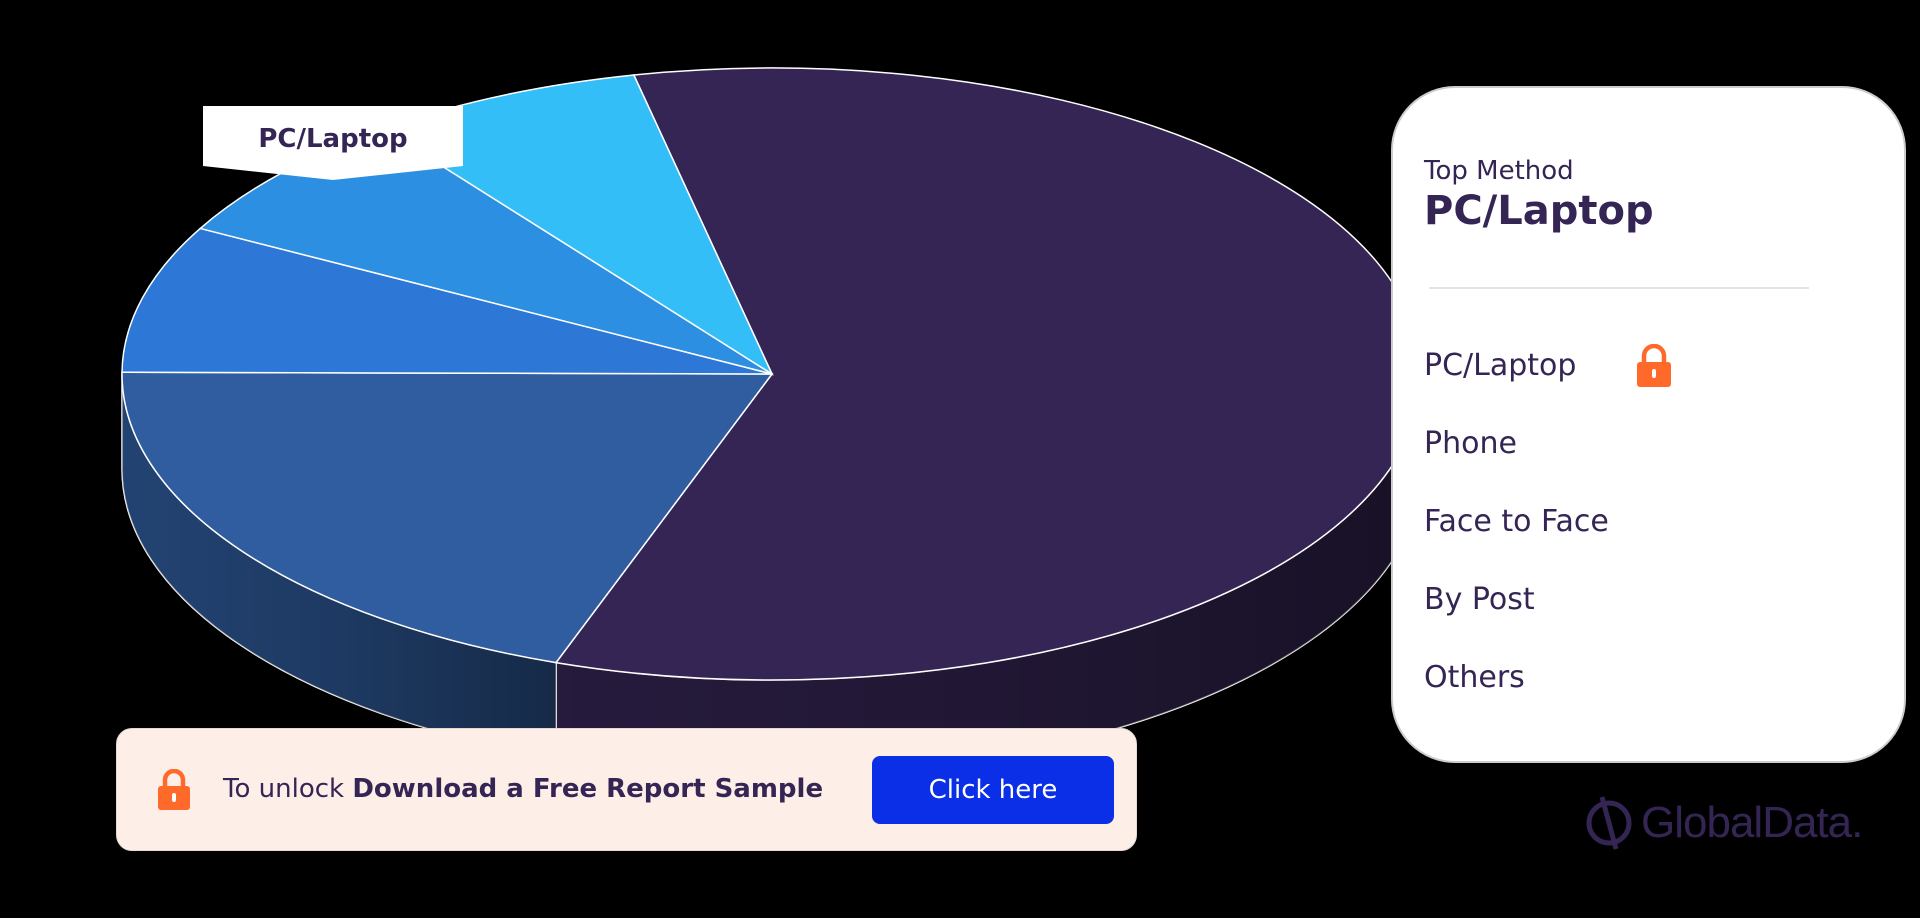 The height and width of the screenshot is (918, 1920). What do you see at coordinates (993, 790) in the screenshot?
I see `click-here-button: Click here` at bounding box center [993, 790].